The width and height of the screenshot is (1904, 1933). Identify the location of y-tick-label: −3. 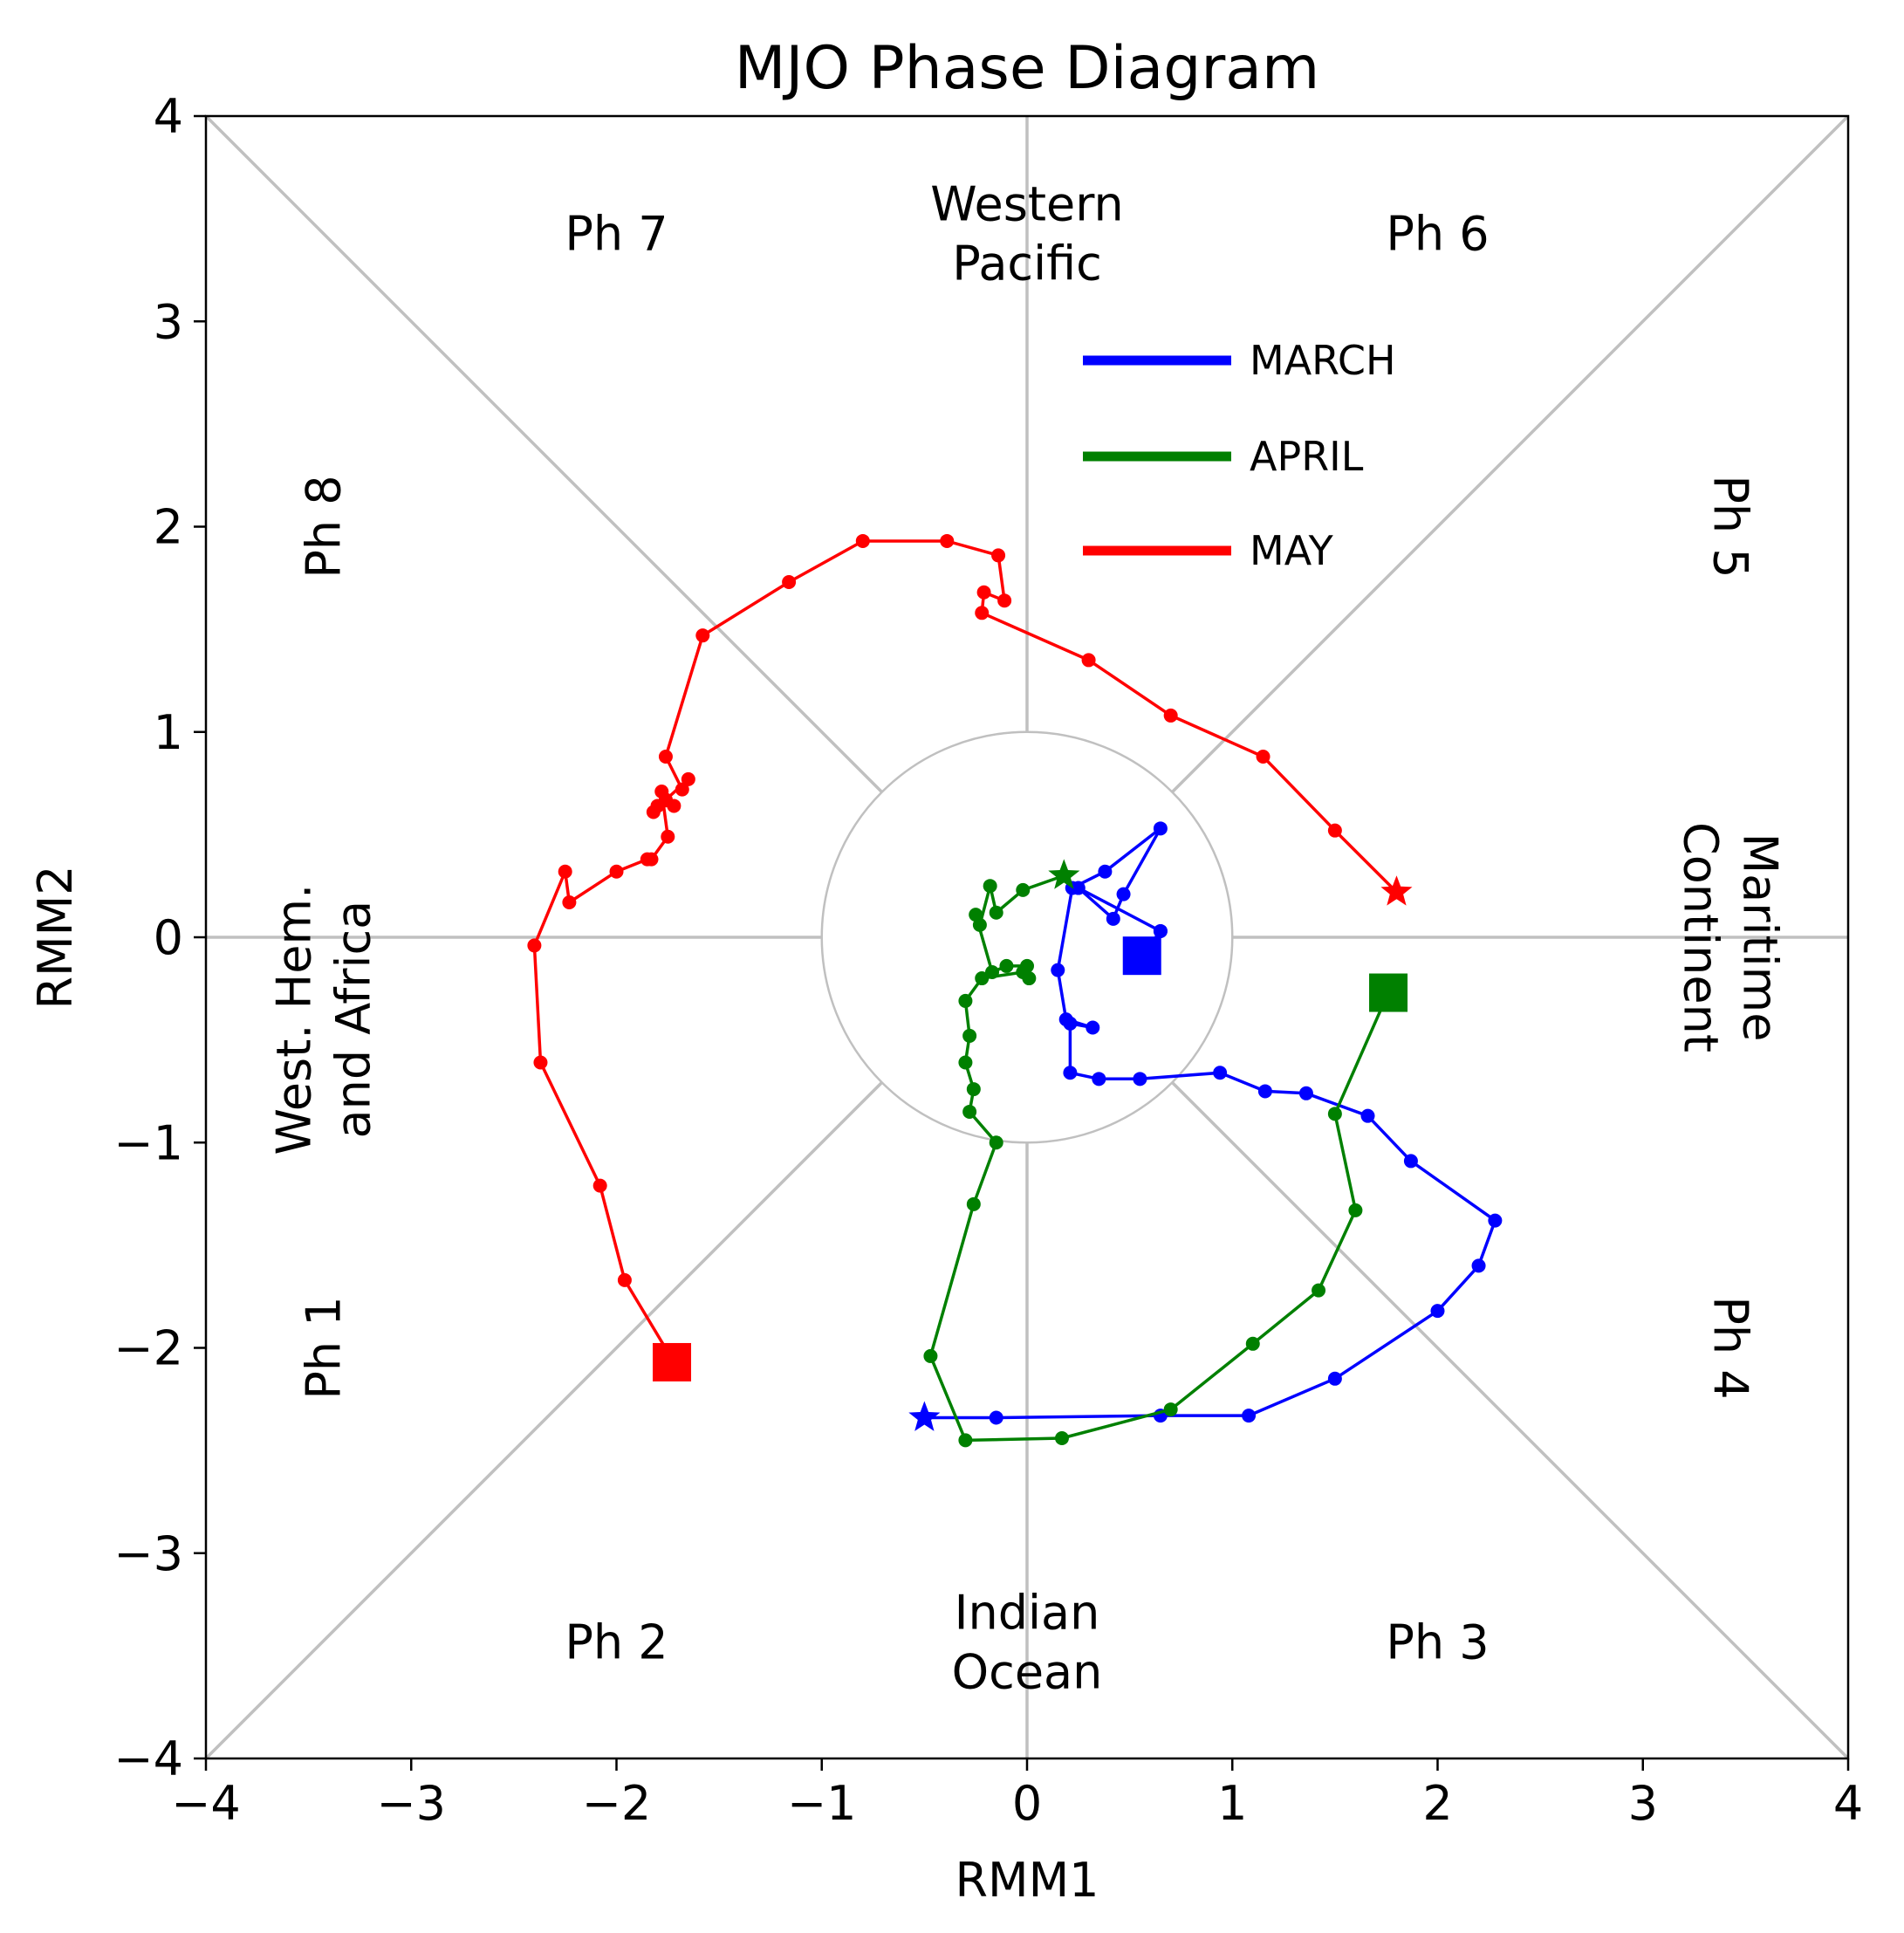
(148, 1554).